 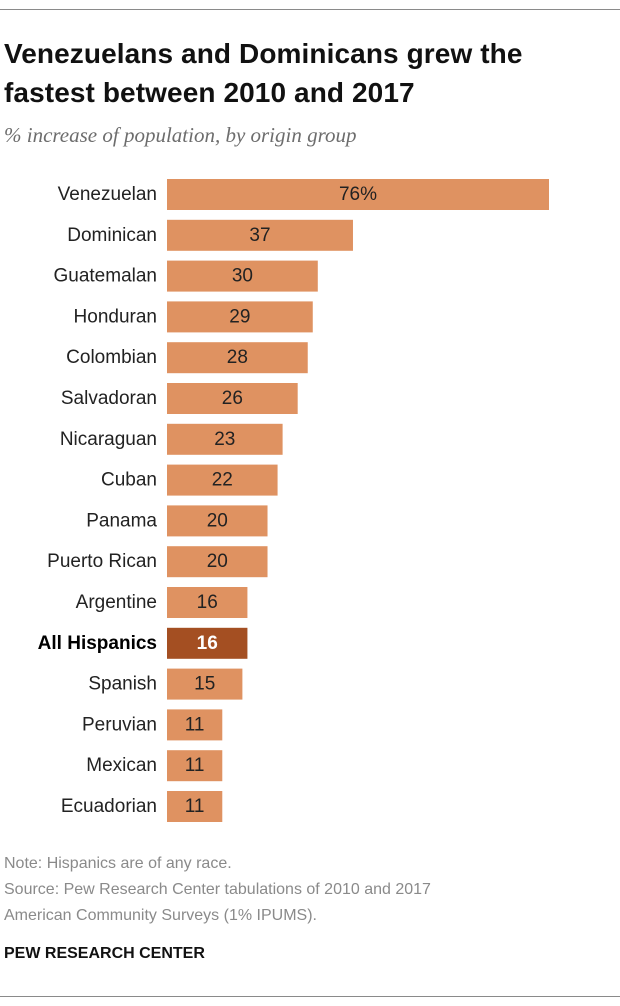 What do you see at coordinates (109, 398) in the screenshot?
I see `category-label-salvadoran: Salvadoran` at bounding box center [109, 398].